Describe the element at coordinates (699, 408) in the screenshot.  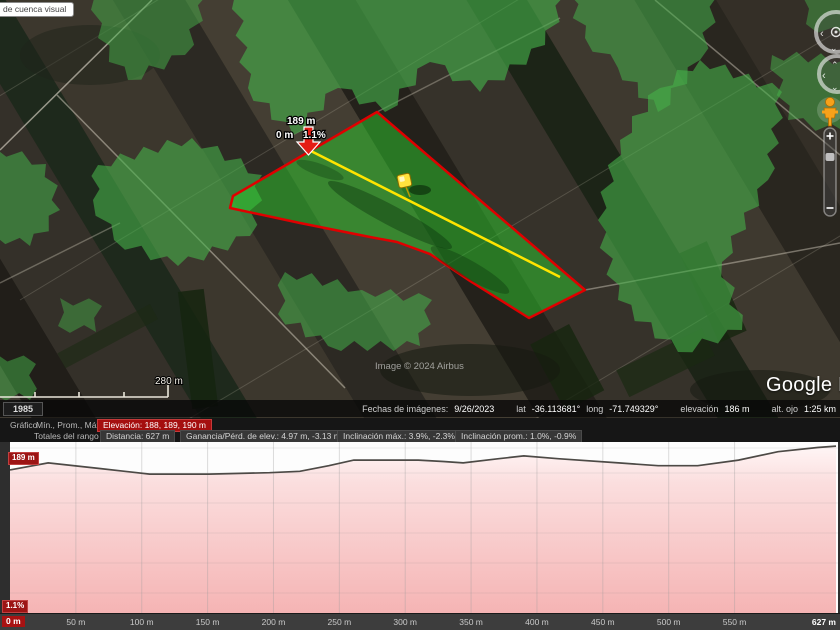
I see `elevation-label: elevación` at that location.